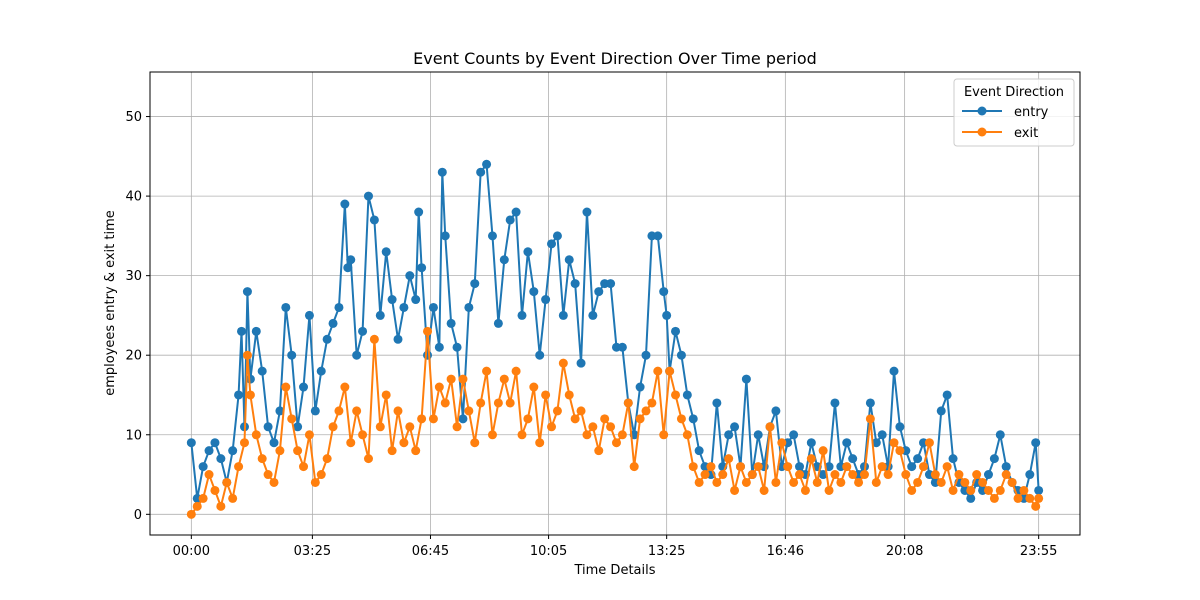  Describe the element at coordinates (191, 551) in the screenshot. I see `x-tick-label: 00:00` at that location.